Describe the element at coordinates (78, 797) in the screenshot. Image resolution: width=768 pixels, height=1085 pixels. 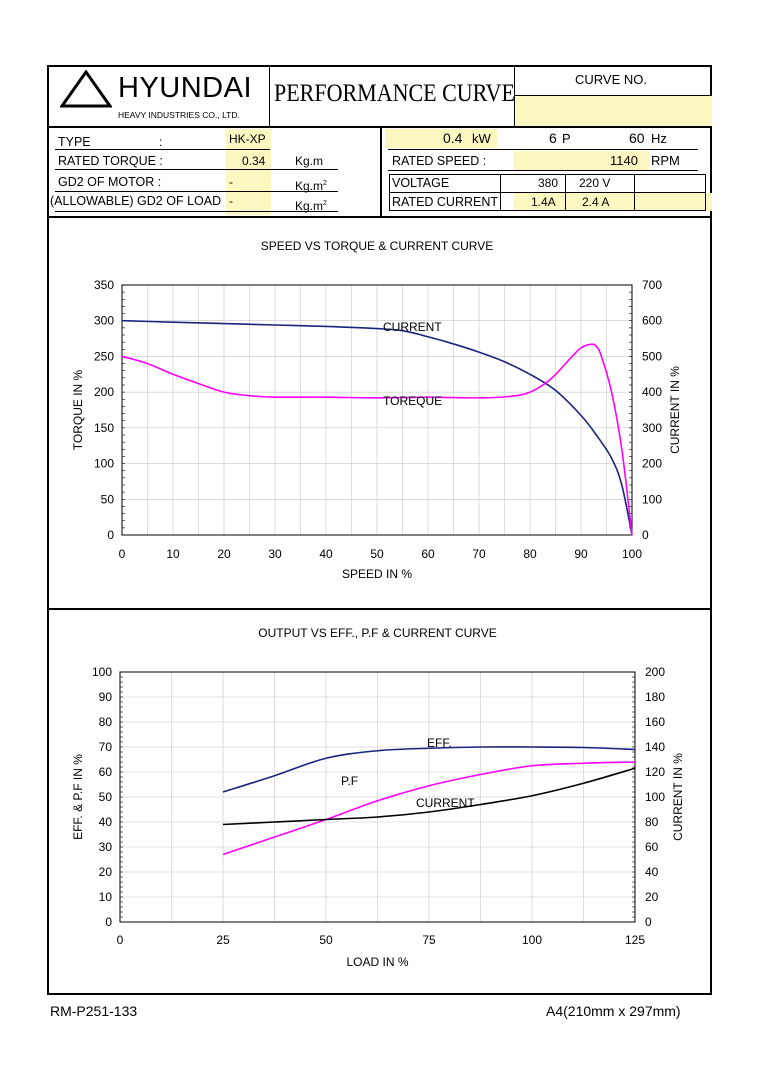
I see `y-axis-label: EFF. & P.F IN %` at that location.